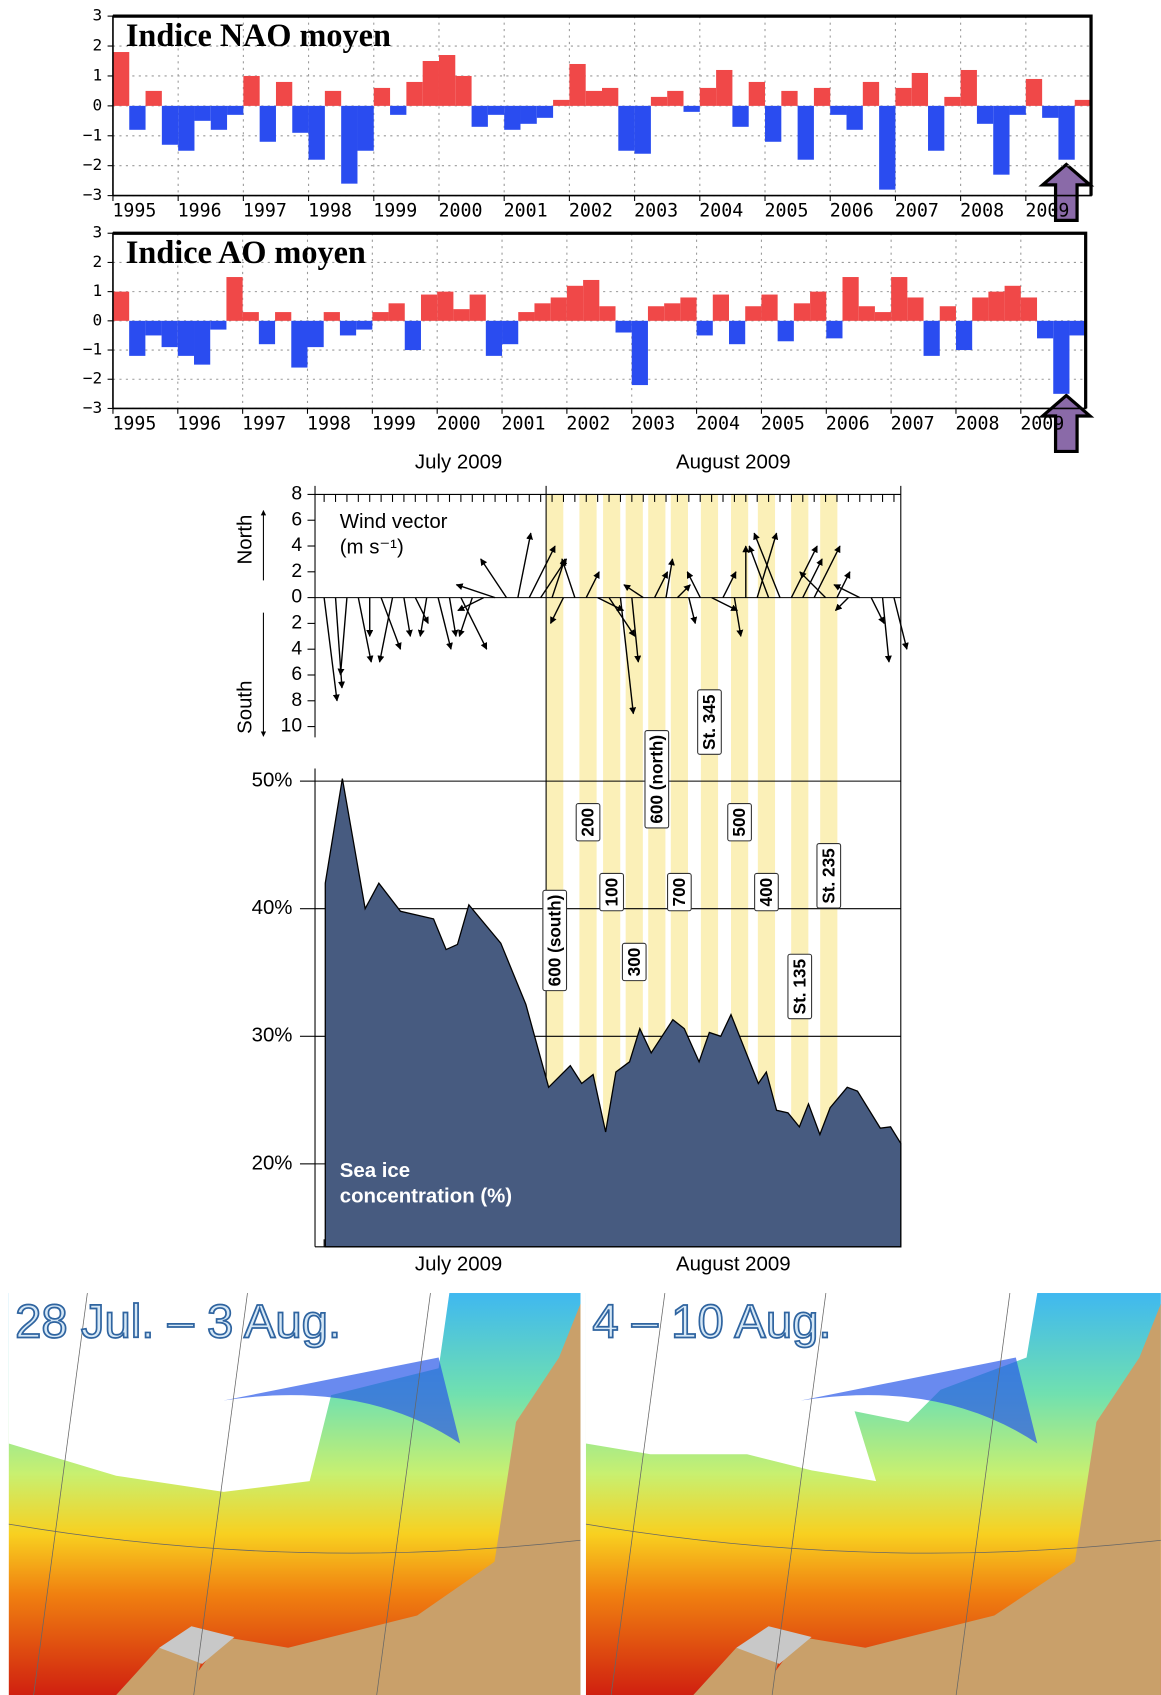 This screenshot has height=1695, width=1161. I want to click on map, so click(873, 1494).